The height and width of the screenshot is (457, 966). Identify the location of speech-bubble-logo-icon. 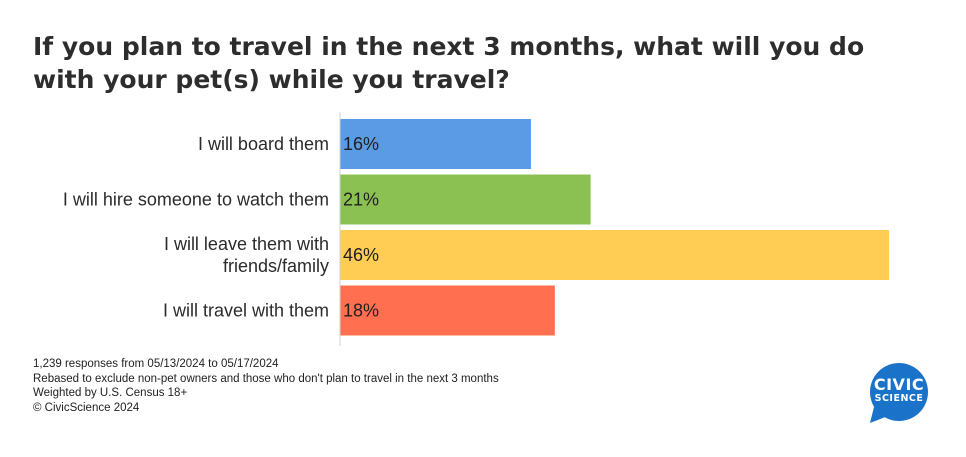
(899, 393).